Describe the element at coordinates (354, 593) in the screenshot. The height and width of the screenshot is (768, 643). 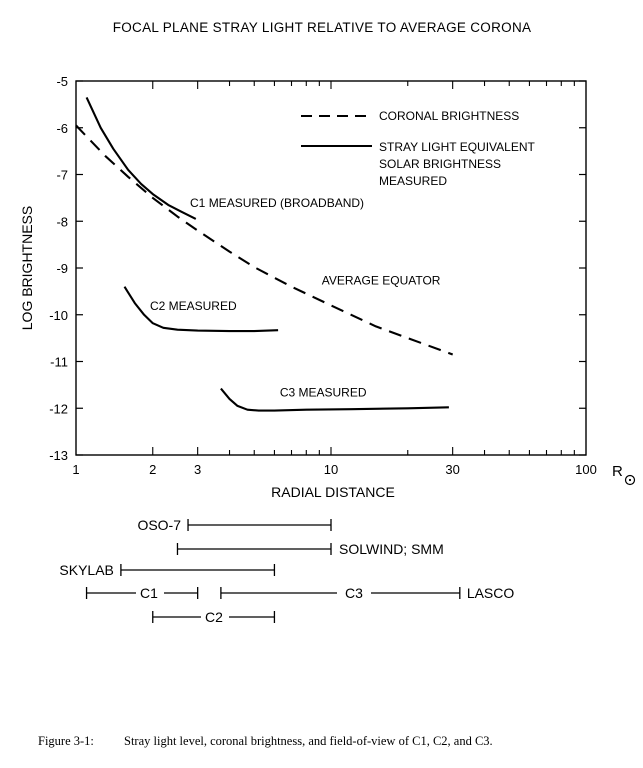
I see `fov-label-c3: C3` at that location.